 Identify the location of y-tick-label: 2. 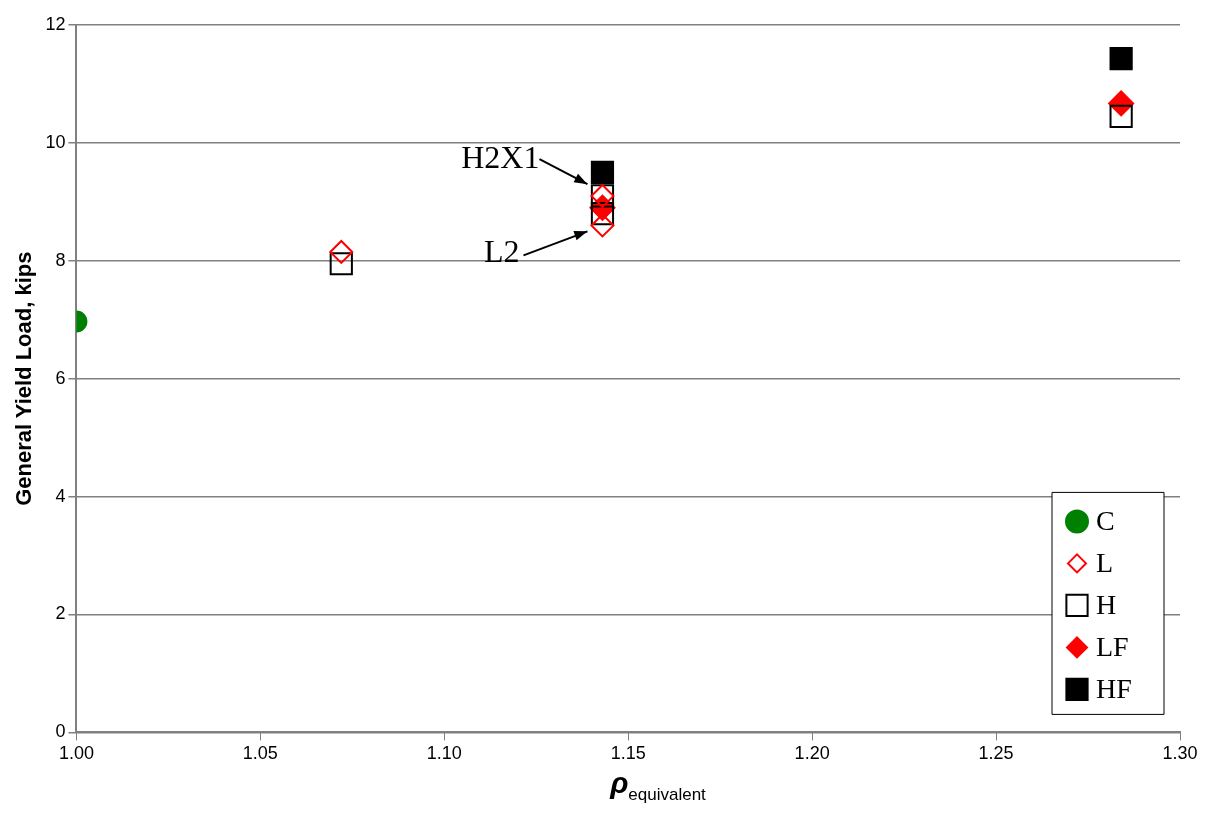
(60, 613).